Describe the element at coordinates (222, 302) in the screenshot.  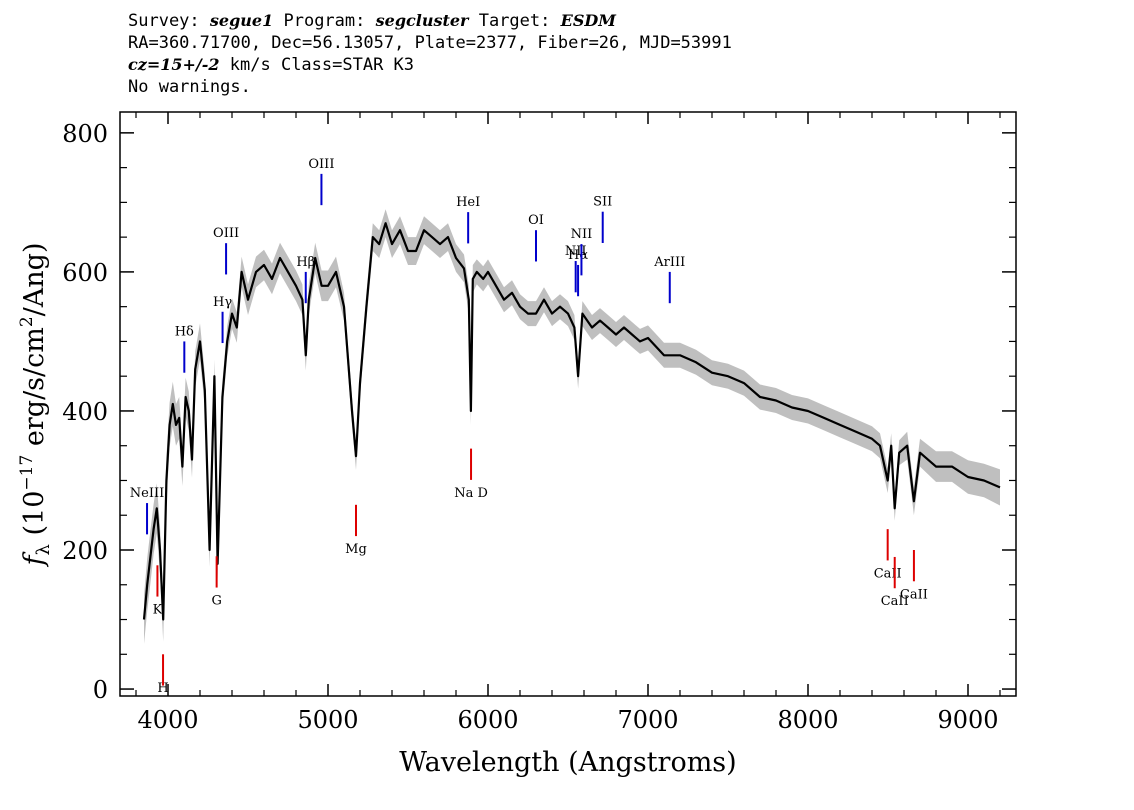
I see `emission-label: Hγ` at that location.